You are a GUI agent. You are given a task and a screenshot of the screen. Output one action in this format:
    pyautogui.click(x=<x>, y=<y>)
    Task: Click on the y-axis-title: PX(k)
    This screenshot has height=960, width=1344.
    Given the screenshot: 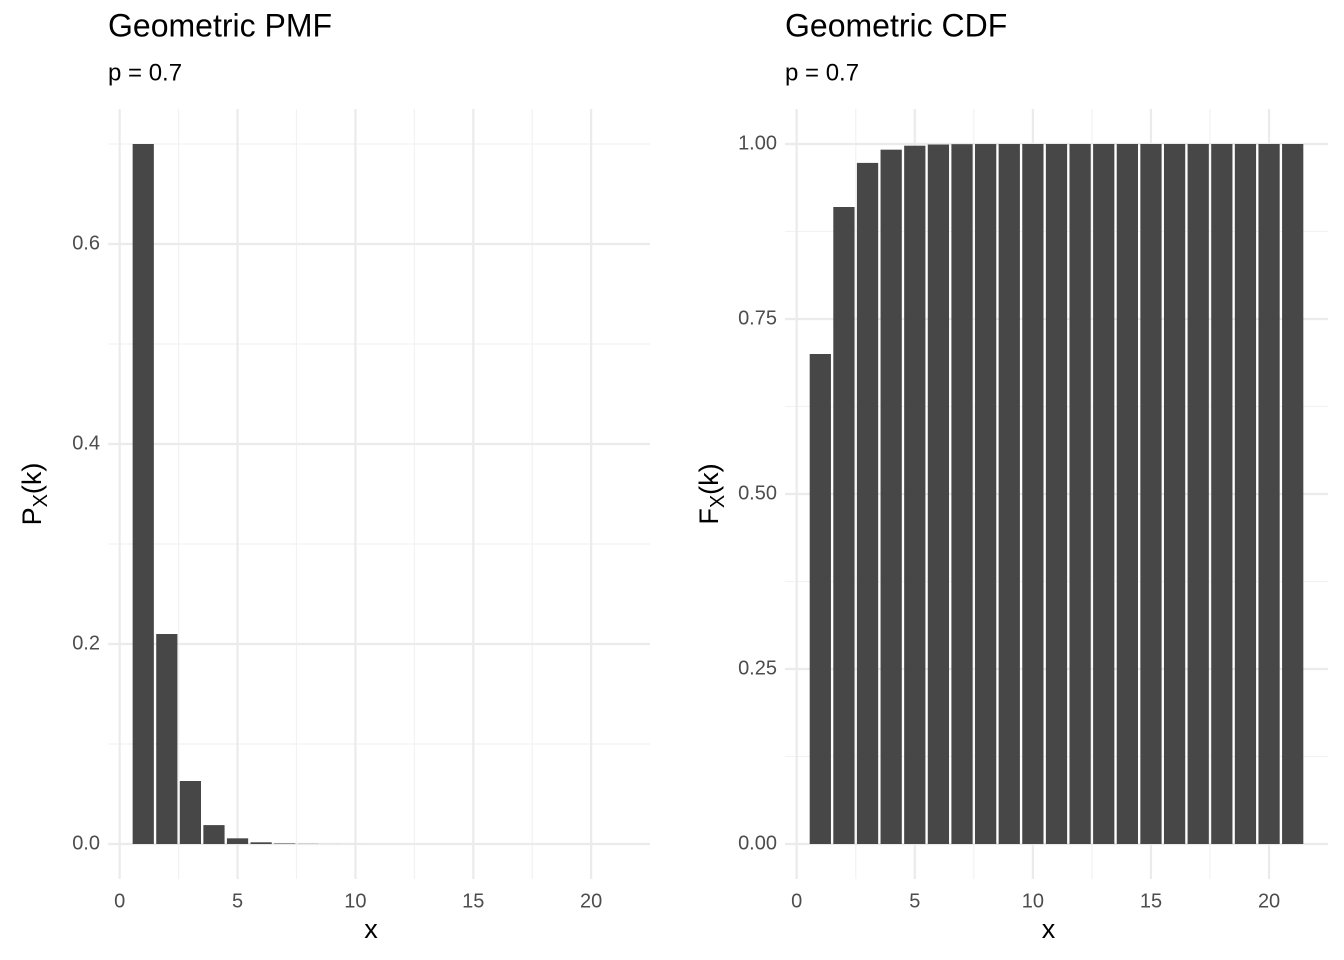 What is the action you would take?
    pyautogui.click(x=34, y=494)
    